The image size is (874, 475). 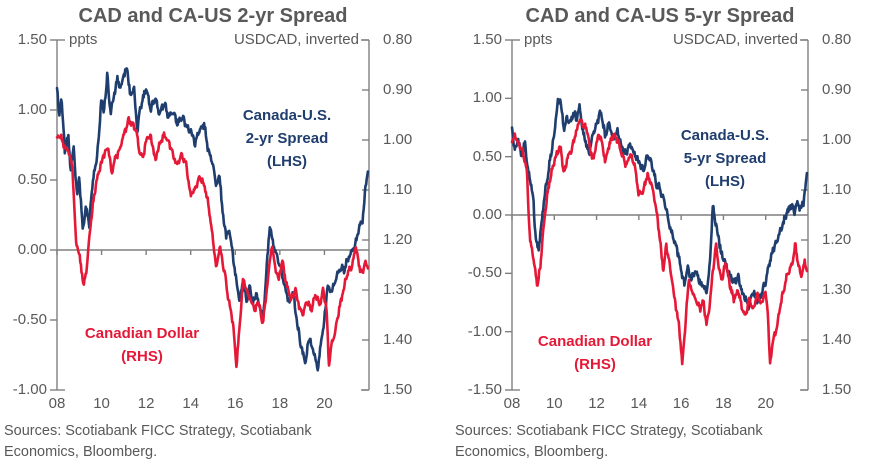 I want to click on chart-title-2yr: CAD and CA-US 2-yr Spread, so click(x=213, y=16).